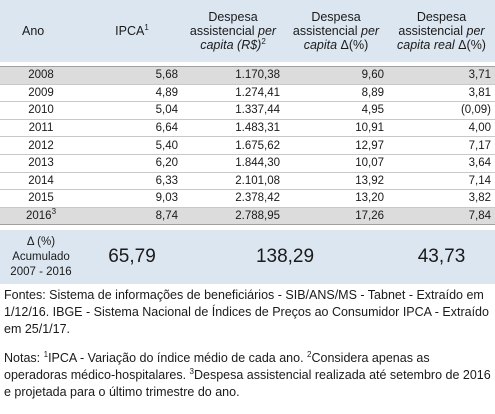 Image resolution: width=495 pixels, height=414 pixels. Describe the element at coordinates (41, 31) in the screenshot. I see `header-ano: Ano` at that location.